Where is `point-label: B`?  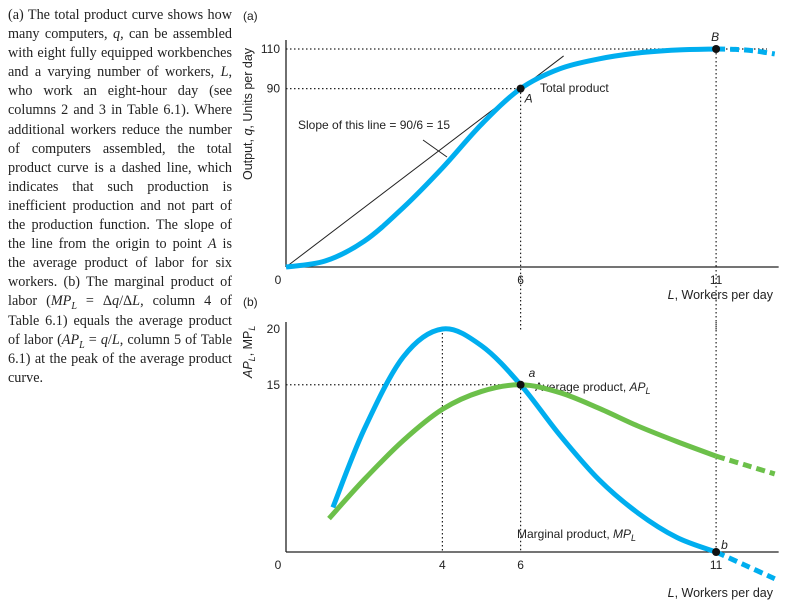
point-label: B is located at coordinates (715, 37).